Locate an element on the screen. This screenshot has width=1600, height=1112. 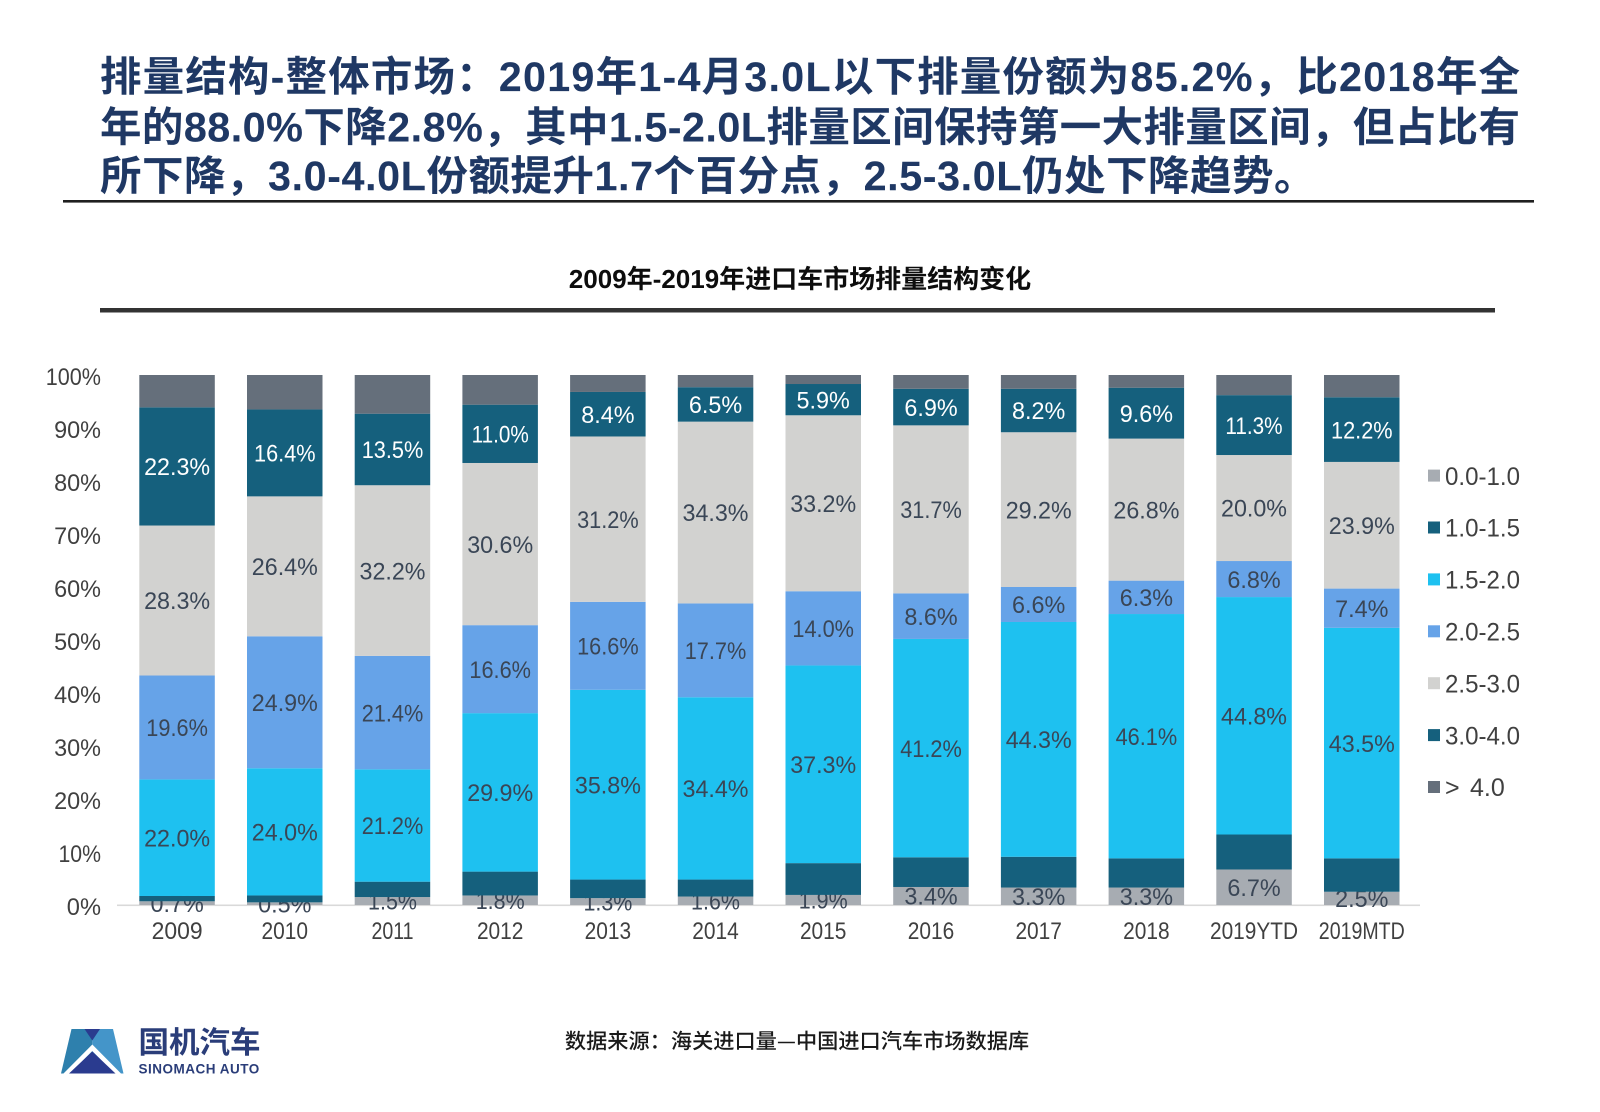
svg-text: 4.0 is located at coordinates (1487, 788).